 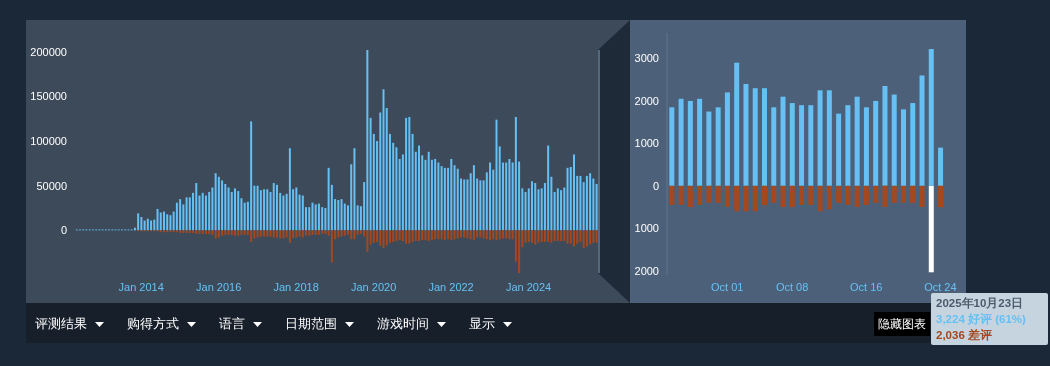 I want to click on text: 显示, so click(x=482, y=324).